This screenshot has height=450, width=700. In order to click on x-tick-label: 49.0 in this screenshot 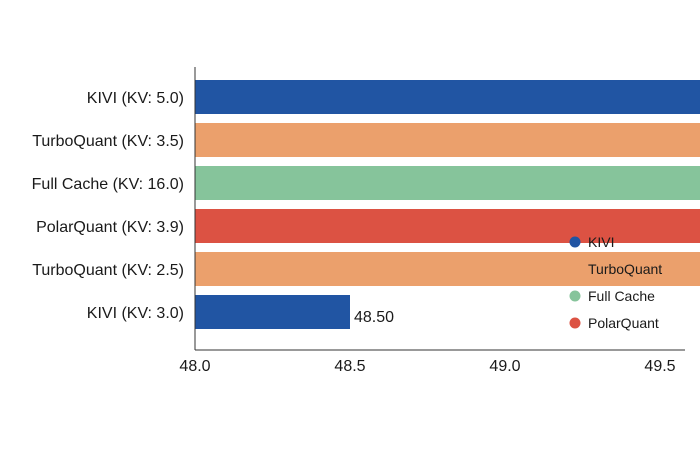, I will do `click(504, 366)`.